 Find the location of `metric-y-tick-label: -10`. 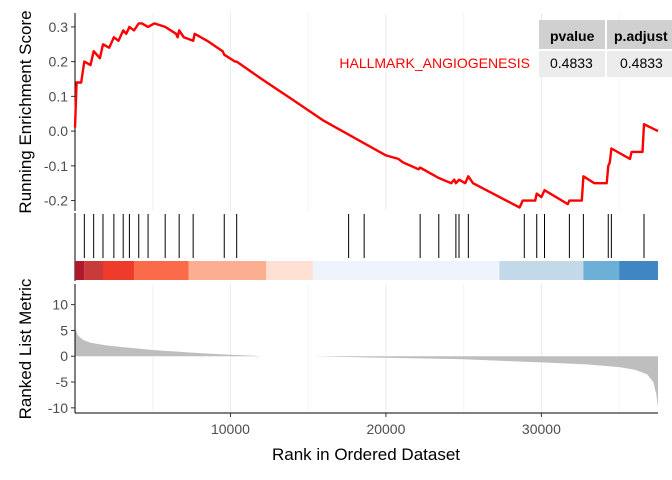

metric-y-tick-label: -10 is located at coordinates (58, 408).